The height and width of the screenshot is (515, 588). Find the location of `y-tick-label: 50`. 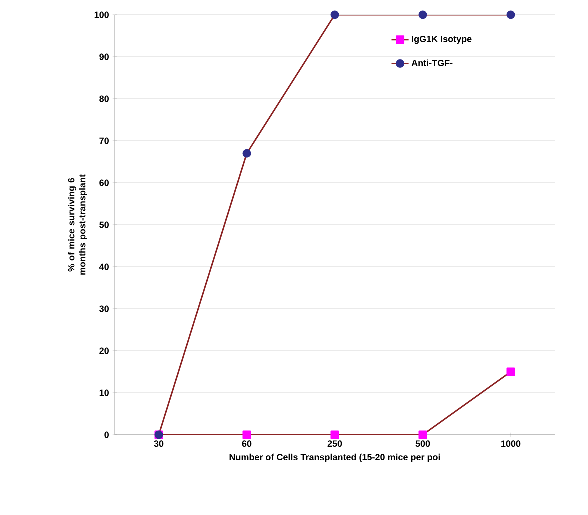

y-tick-label: 50 is located at coordinates (104, 225).